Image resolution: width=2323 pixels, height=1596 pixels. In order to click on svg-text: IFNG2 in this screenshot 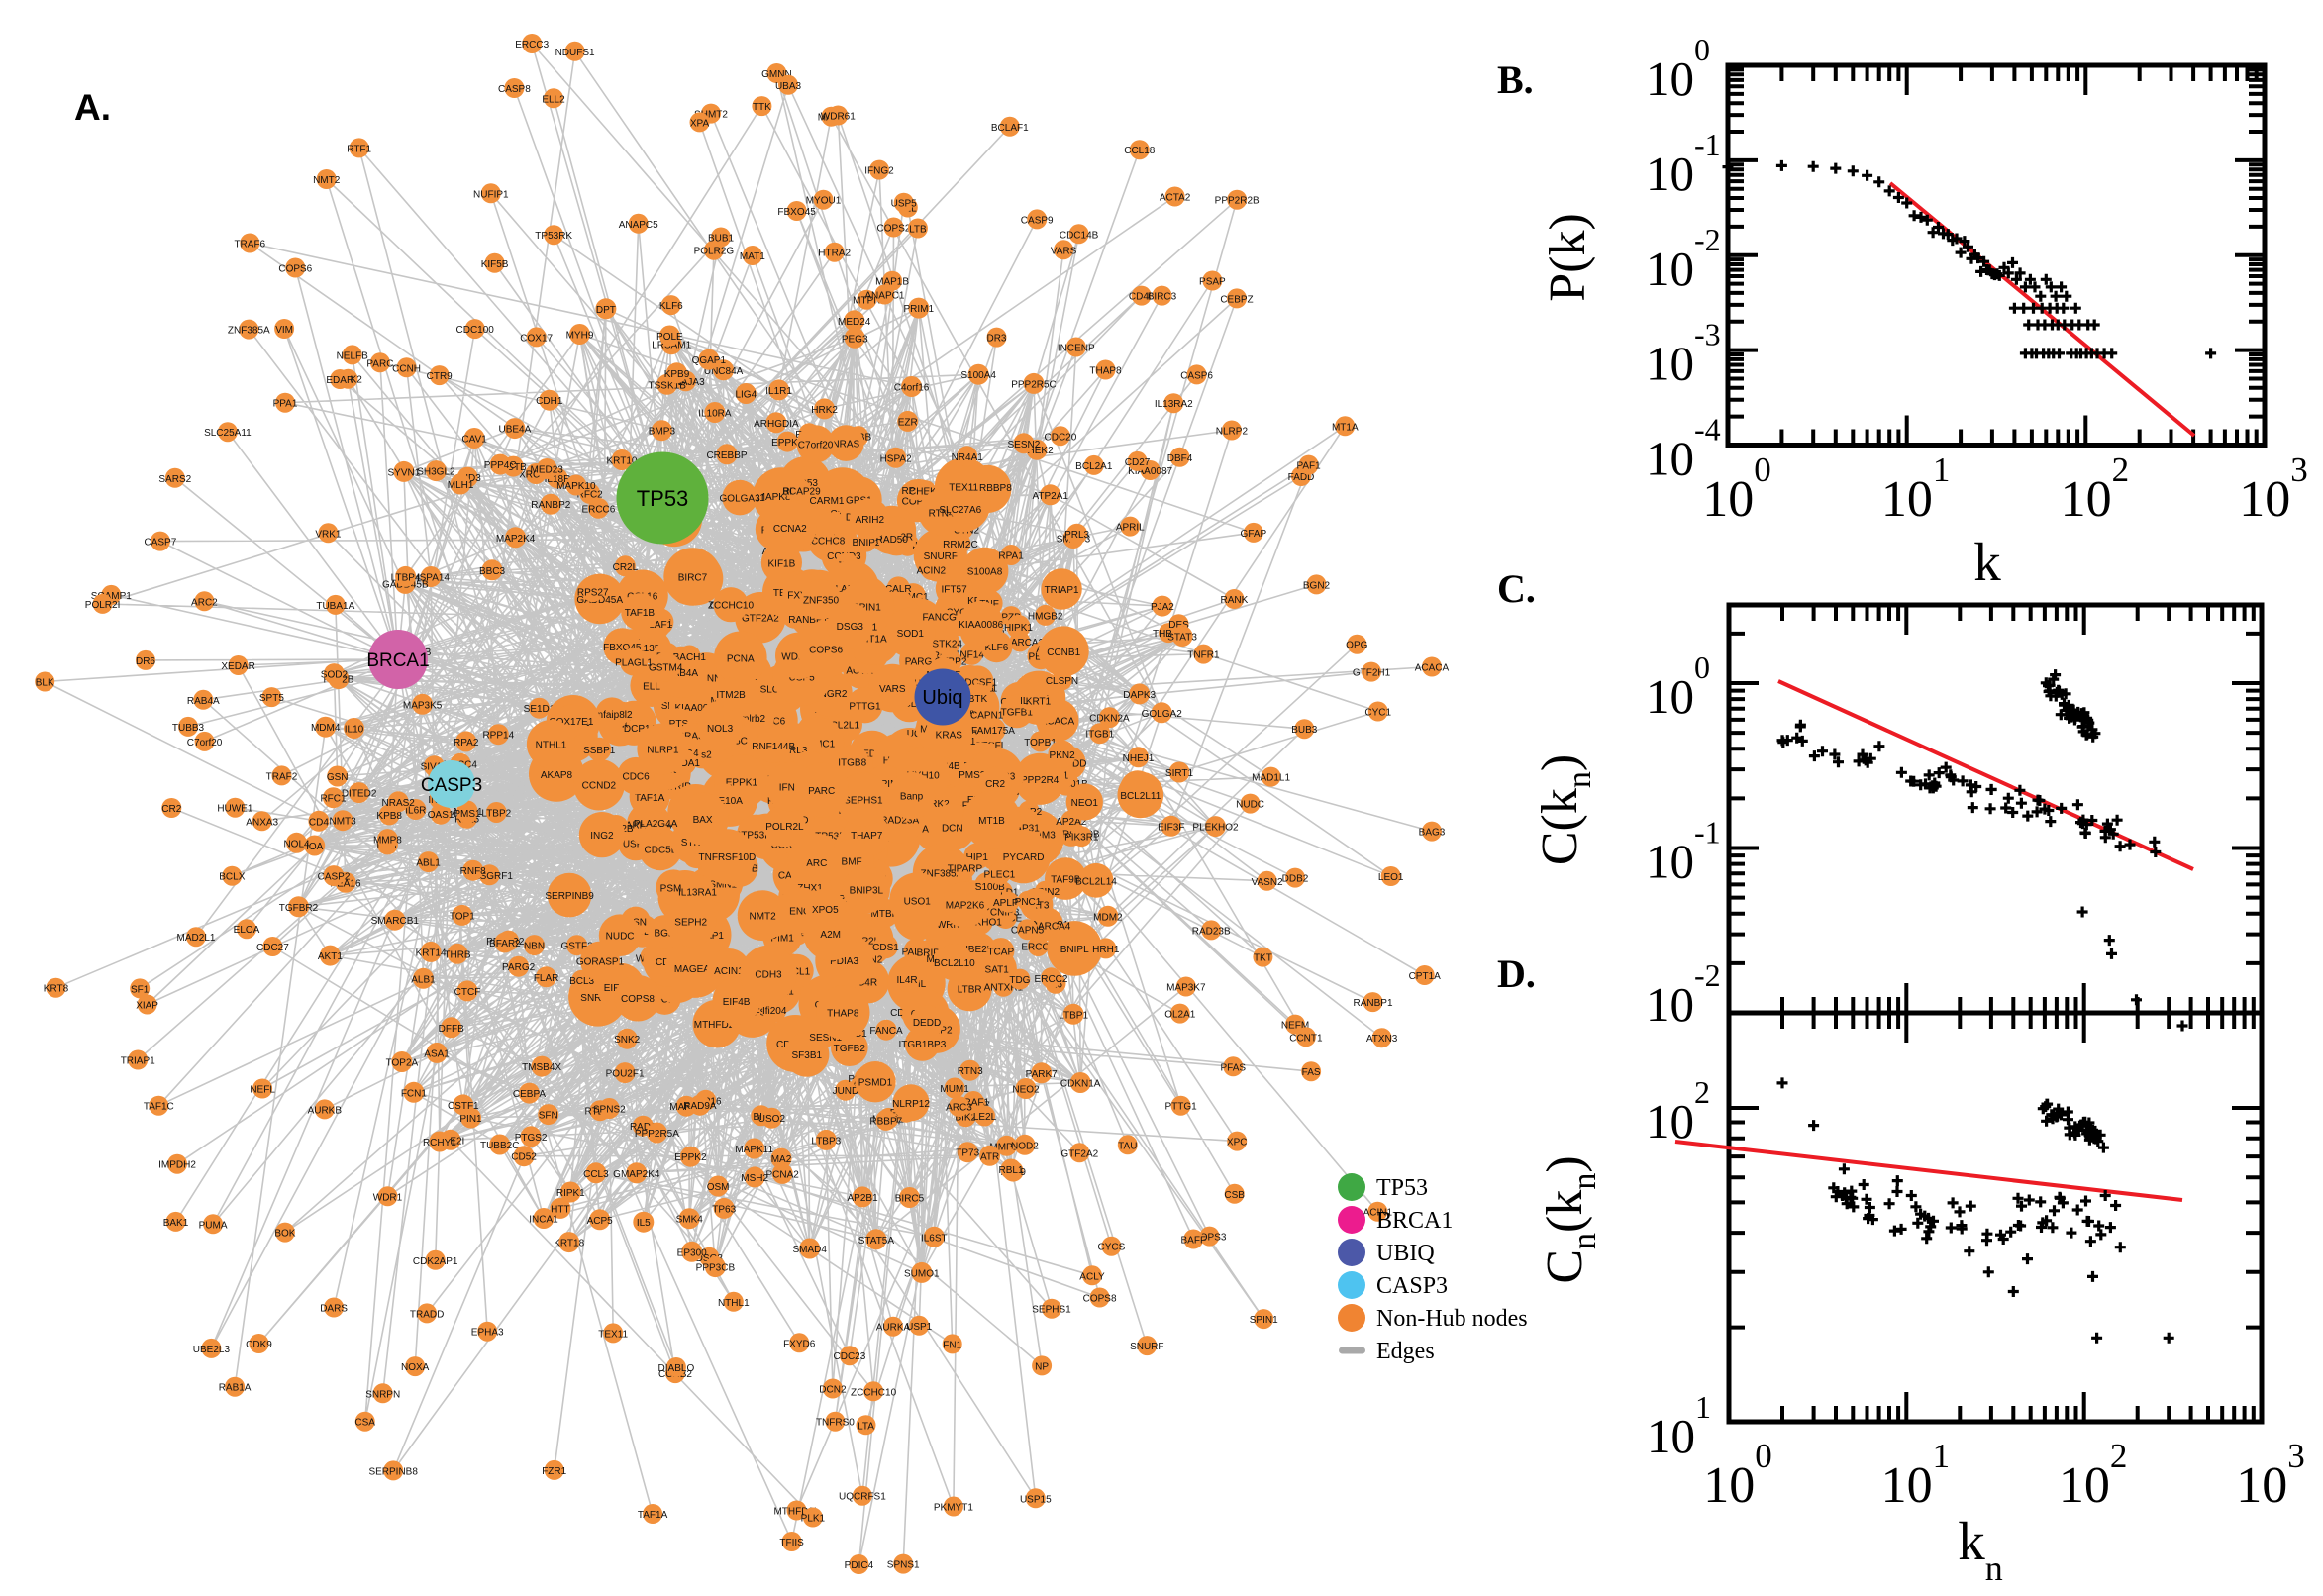, I will do `click(879, 171)`.